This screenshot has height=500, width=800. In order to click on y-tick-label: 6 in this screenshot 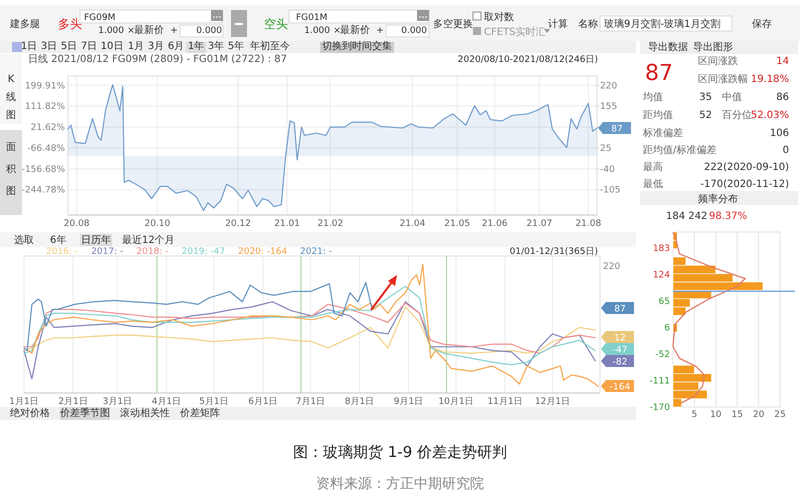, I will do `click(667, 329)`.